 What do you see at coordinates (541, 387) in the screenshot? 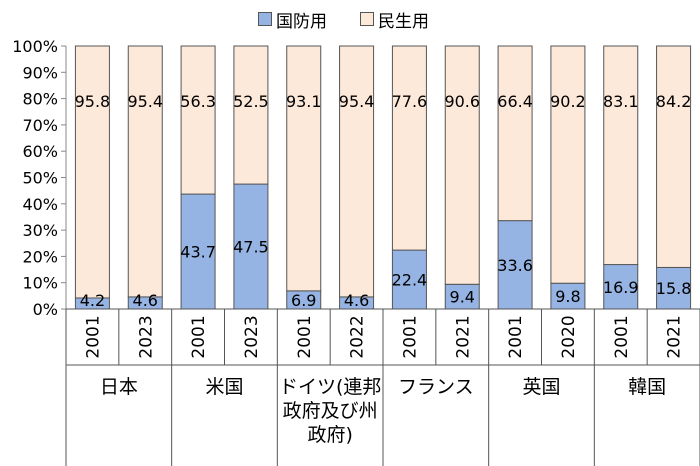
I see `x-group-label: 英国` at bounding box center [541, 387].